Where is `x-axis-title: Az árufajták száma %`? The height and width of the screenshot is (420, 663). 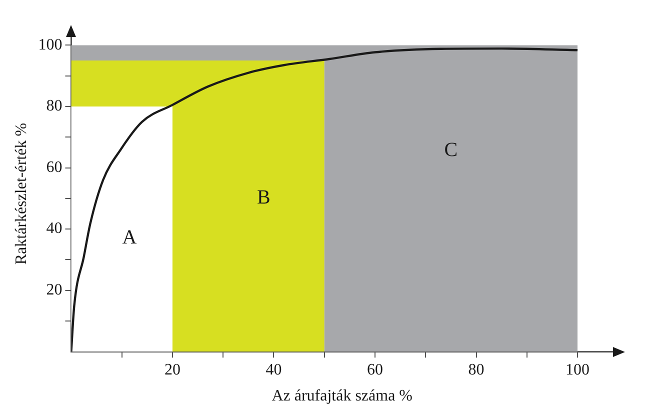 x-axis-title: Az árufajták száma % is located at coordinates (342, 396).